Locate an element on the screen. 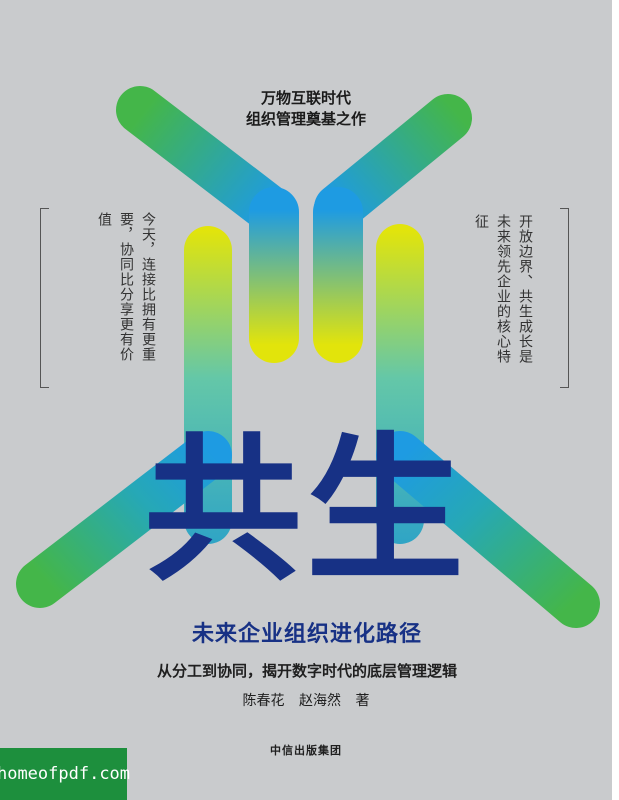 This screenshot has width=619, height=800. right-bracket is located at coordinates (564, 298).